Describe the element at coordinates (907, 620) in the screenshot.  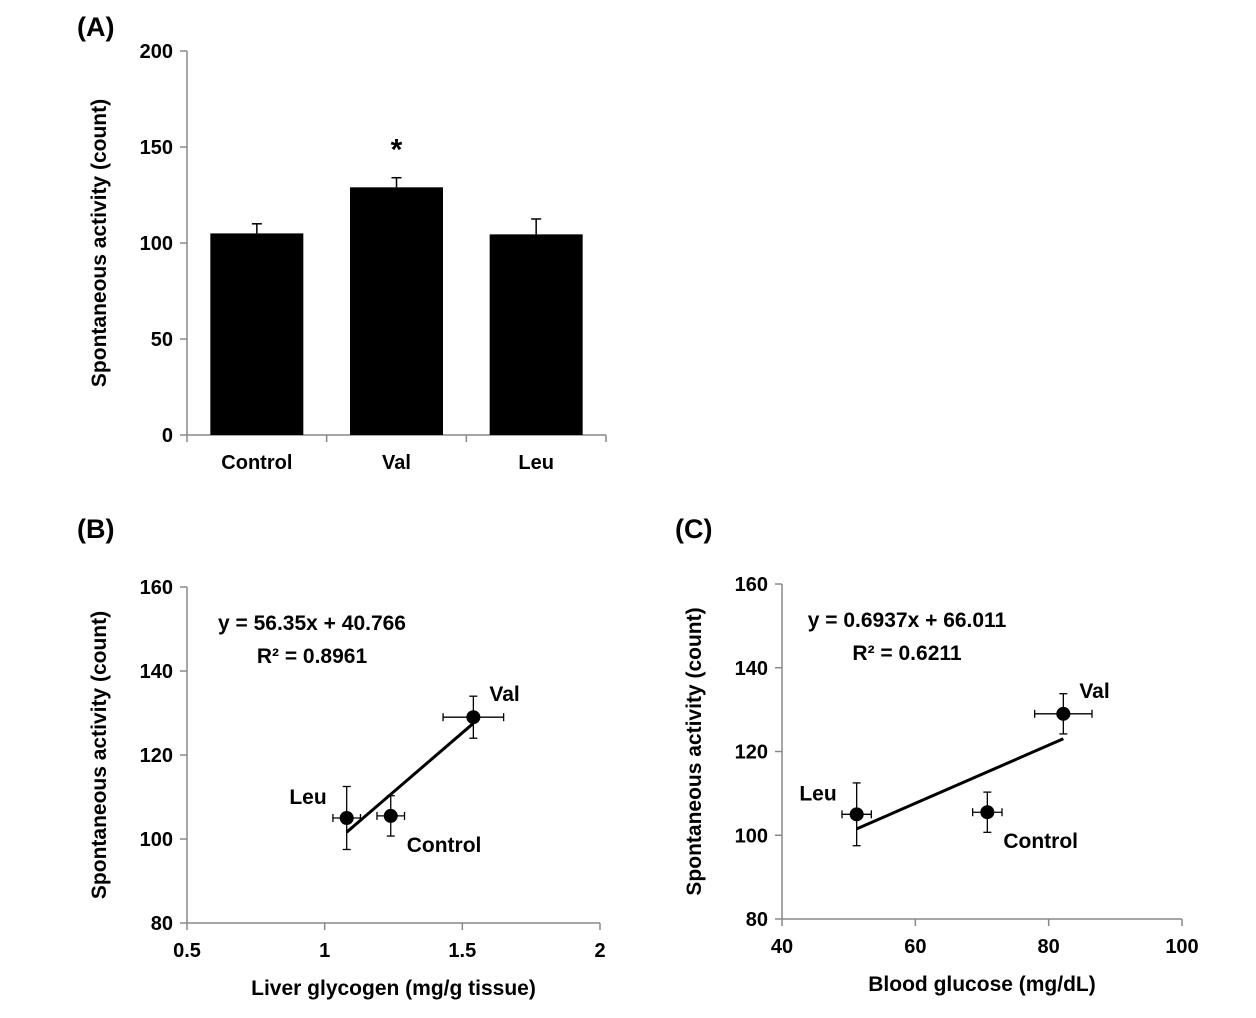
I see `regression-equation: y = 0.6937x + 66.011` at that location.